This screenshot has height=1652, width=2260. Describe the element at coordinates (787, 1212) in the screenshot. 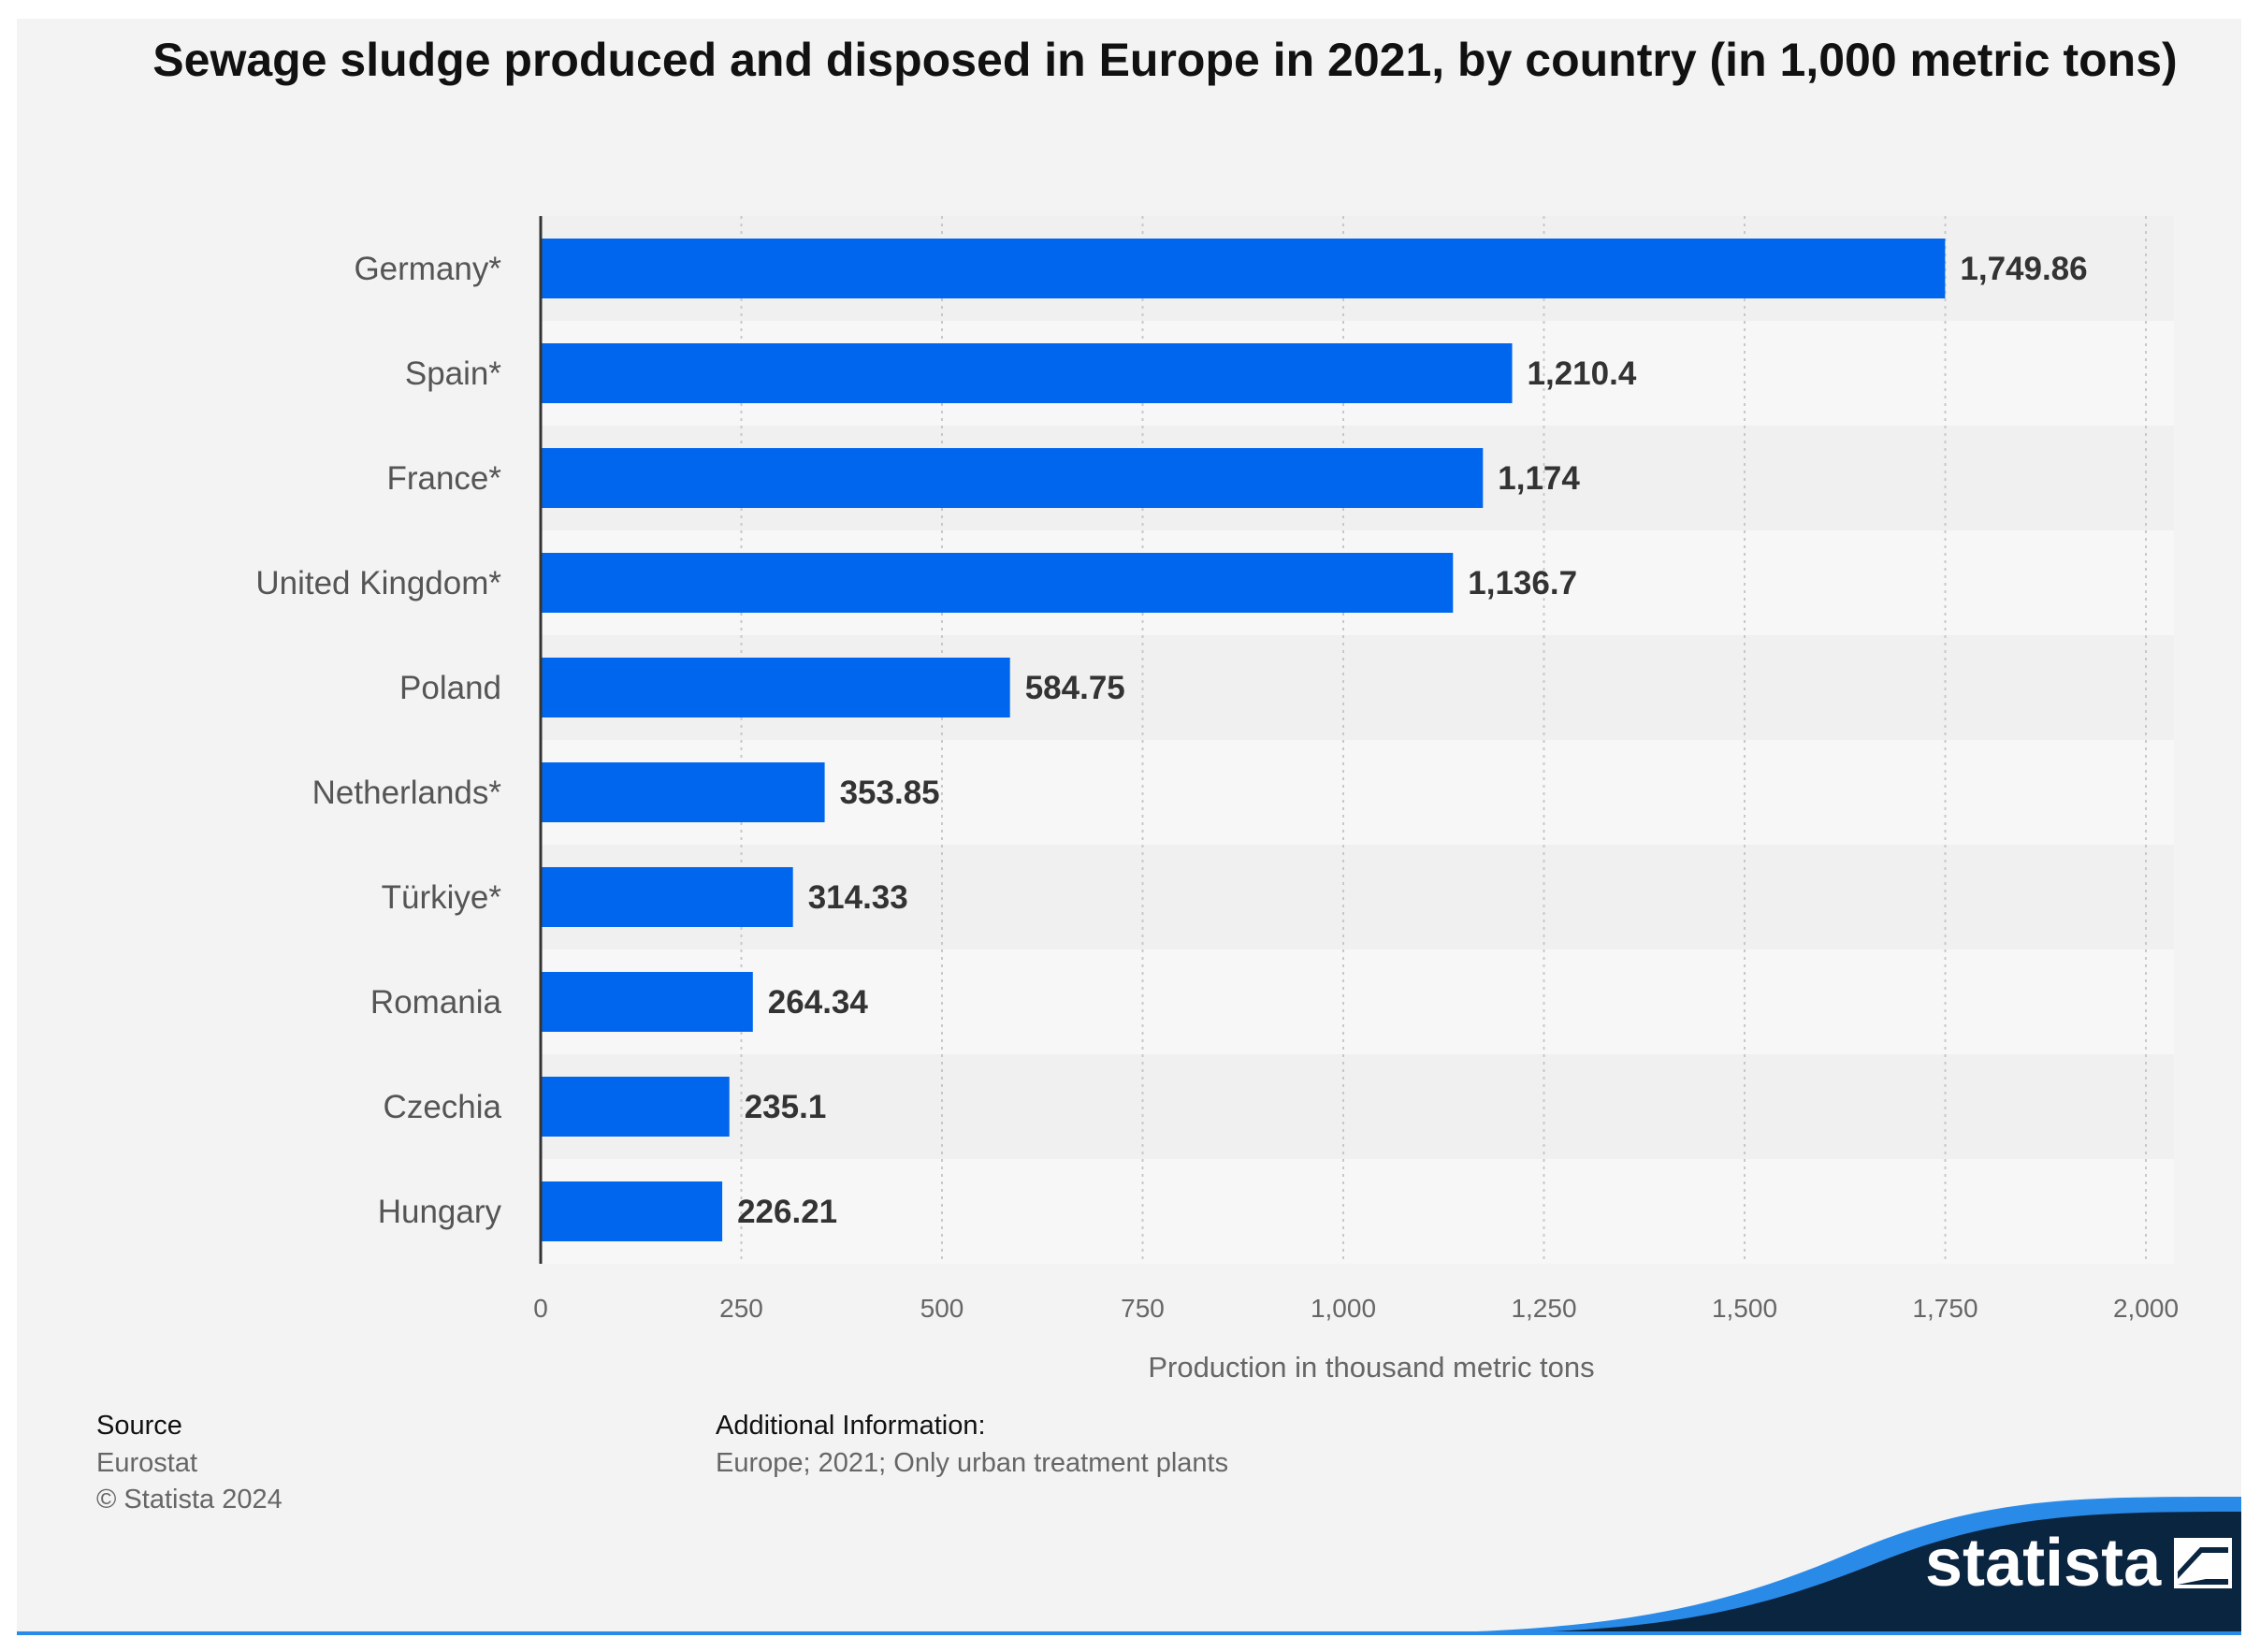

I see `value-label: 226.21` at that location.